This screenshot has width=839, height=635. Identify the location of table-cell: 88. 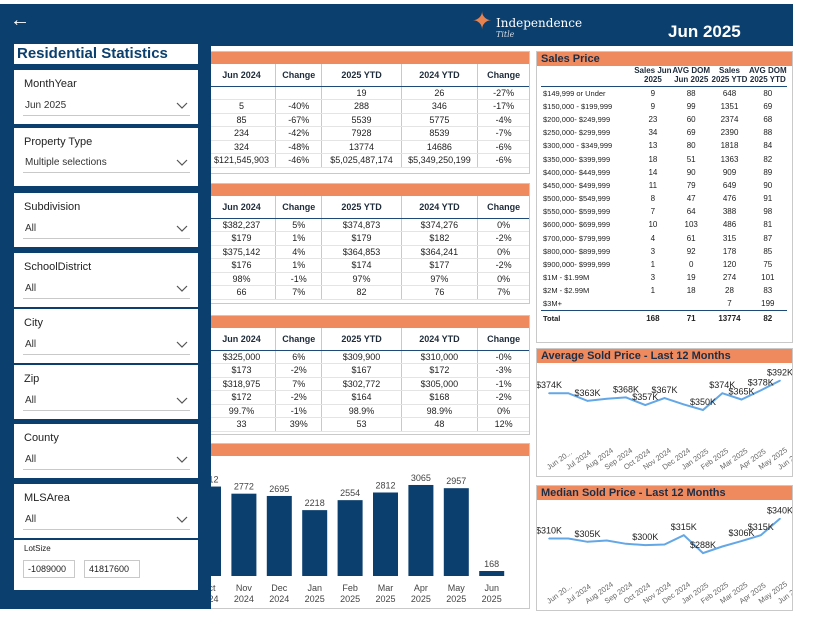
(691, 93).